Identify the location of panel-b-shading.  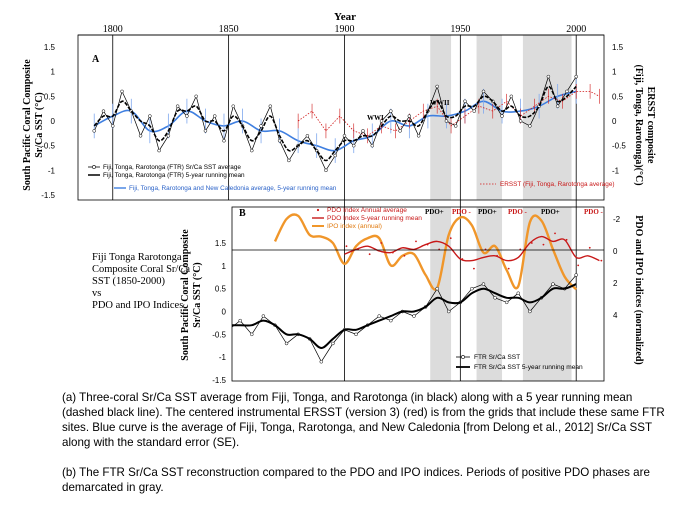
(501, 294).